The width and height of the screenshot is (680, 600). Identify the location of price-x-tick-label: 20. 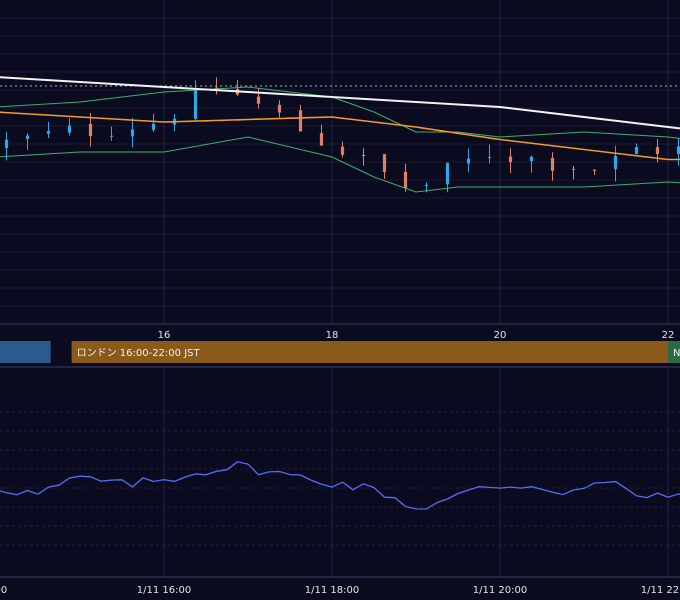
(500, 335).